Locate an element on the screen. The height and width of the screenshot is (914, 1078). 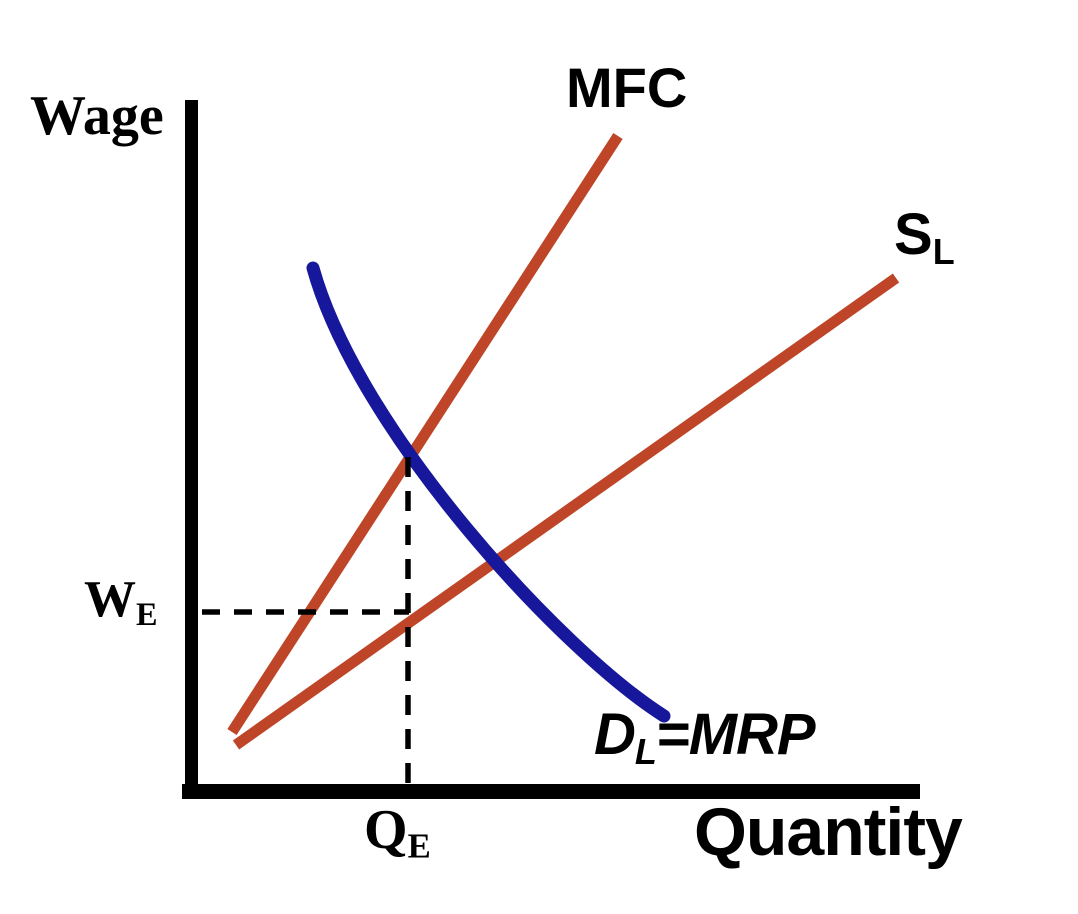
demand-curve-label: DL=MRP is located at coordinates (705, 739).